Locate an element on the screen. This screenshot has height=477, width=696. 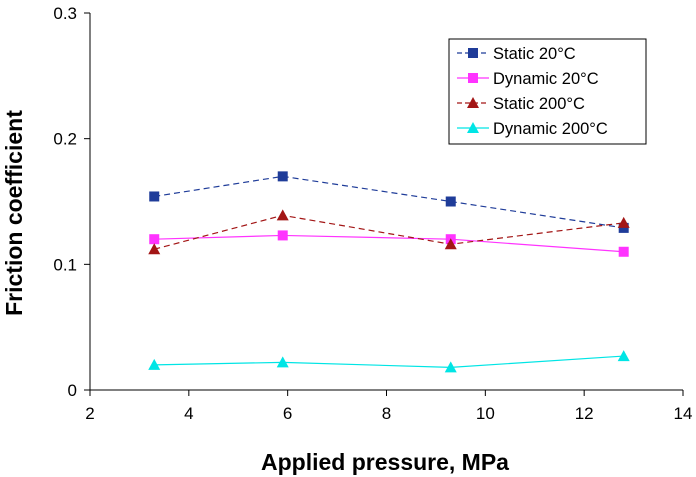
x-tick-label: 4 is located at coordinates (188, 413).